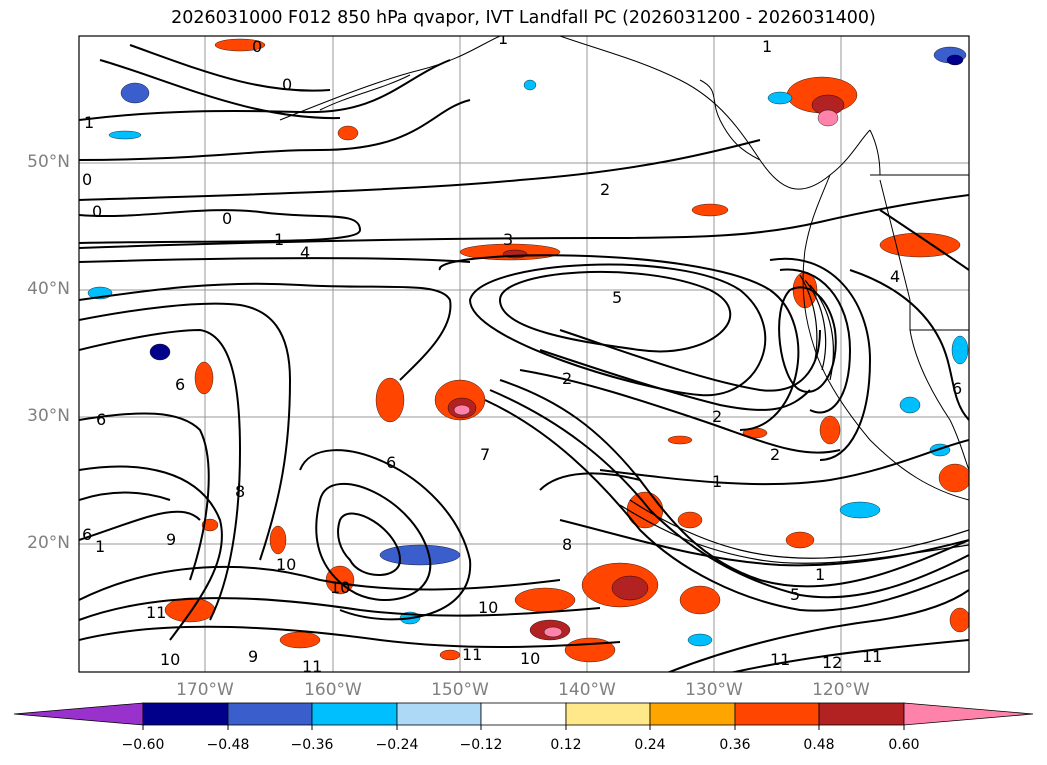 The height and width of the screenshot is (765, 1047). What do you see at coordinates (485, 454) in the screenshot?
I see `contour-label: 7` at bounding box center [485, 454].